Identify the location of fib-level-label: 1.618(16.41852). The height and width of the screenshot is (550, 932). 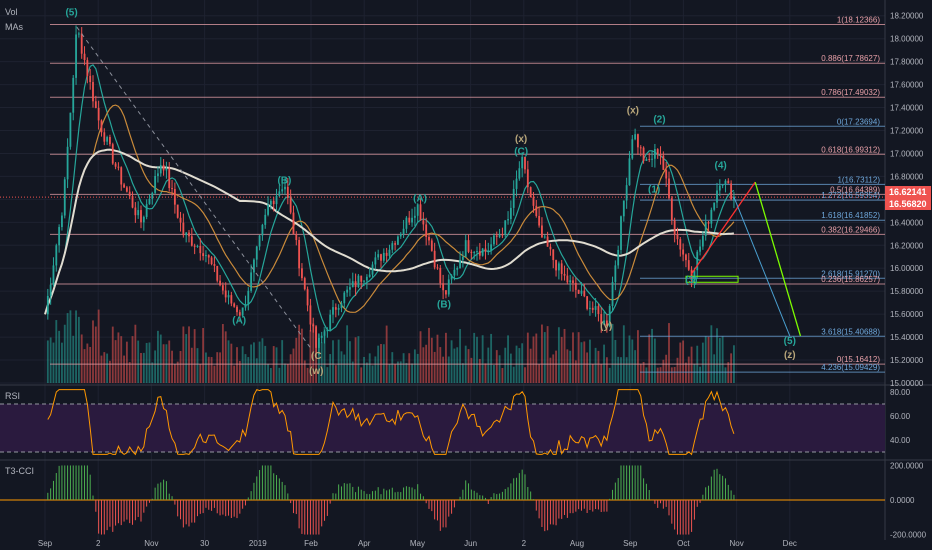
(850, 215).